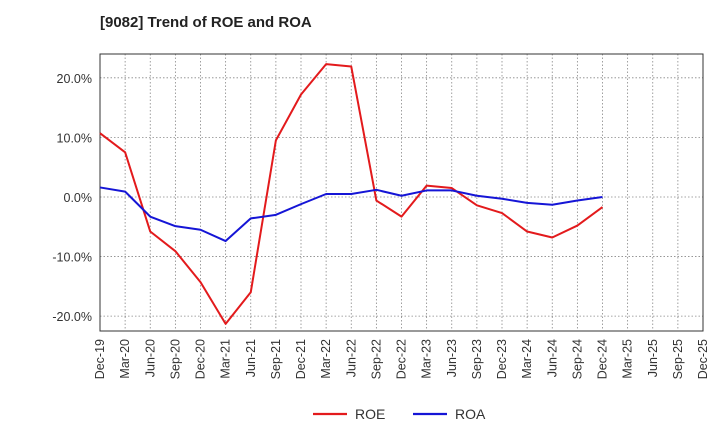  I want to click on y-tick-label: -10.0%, so click(72, 258).